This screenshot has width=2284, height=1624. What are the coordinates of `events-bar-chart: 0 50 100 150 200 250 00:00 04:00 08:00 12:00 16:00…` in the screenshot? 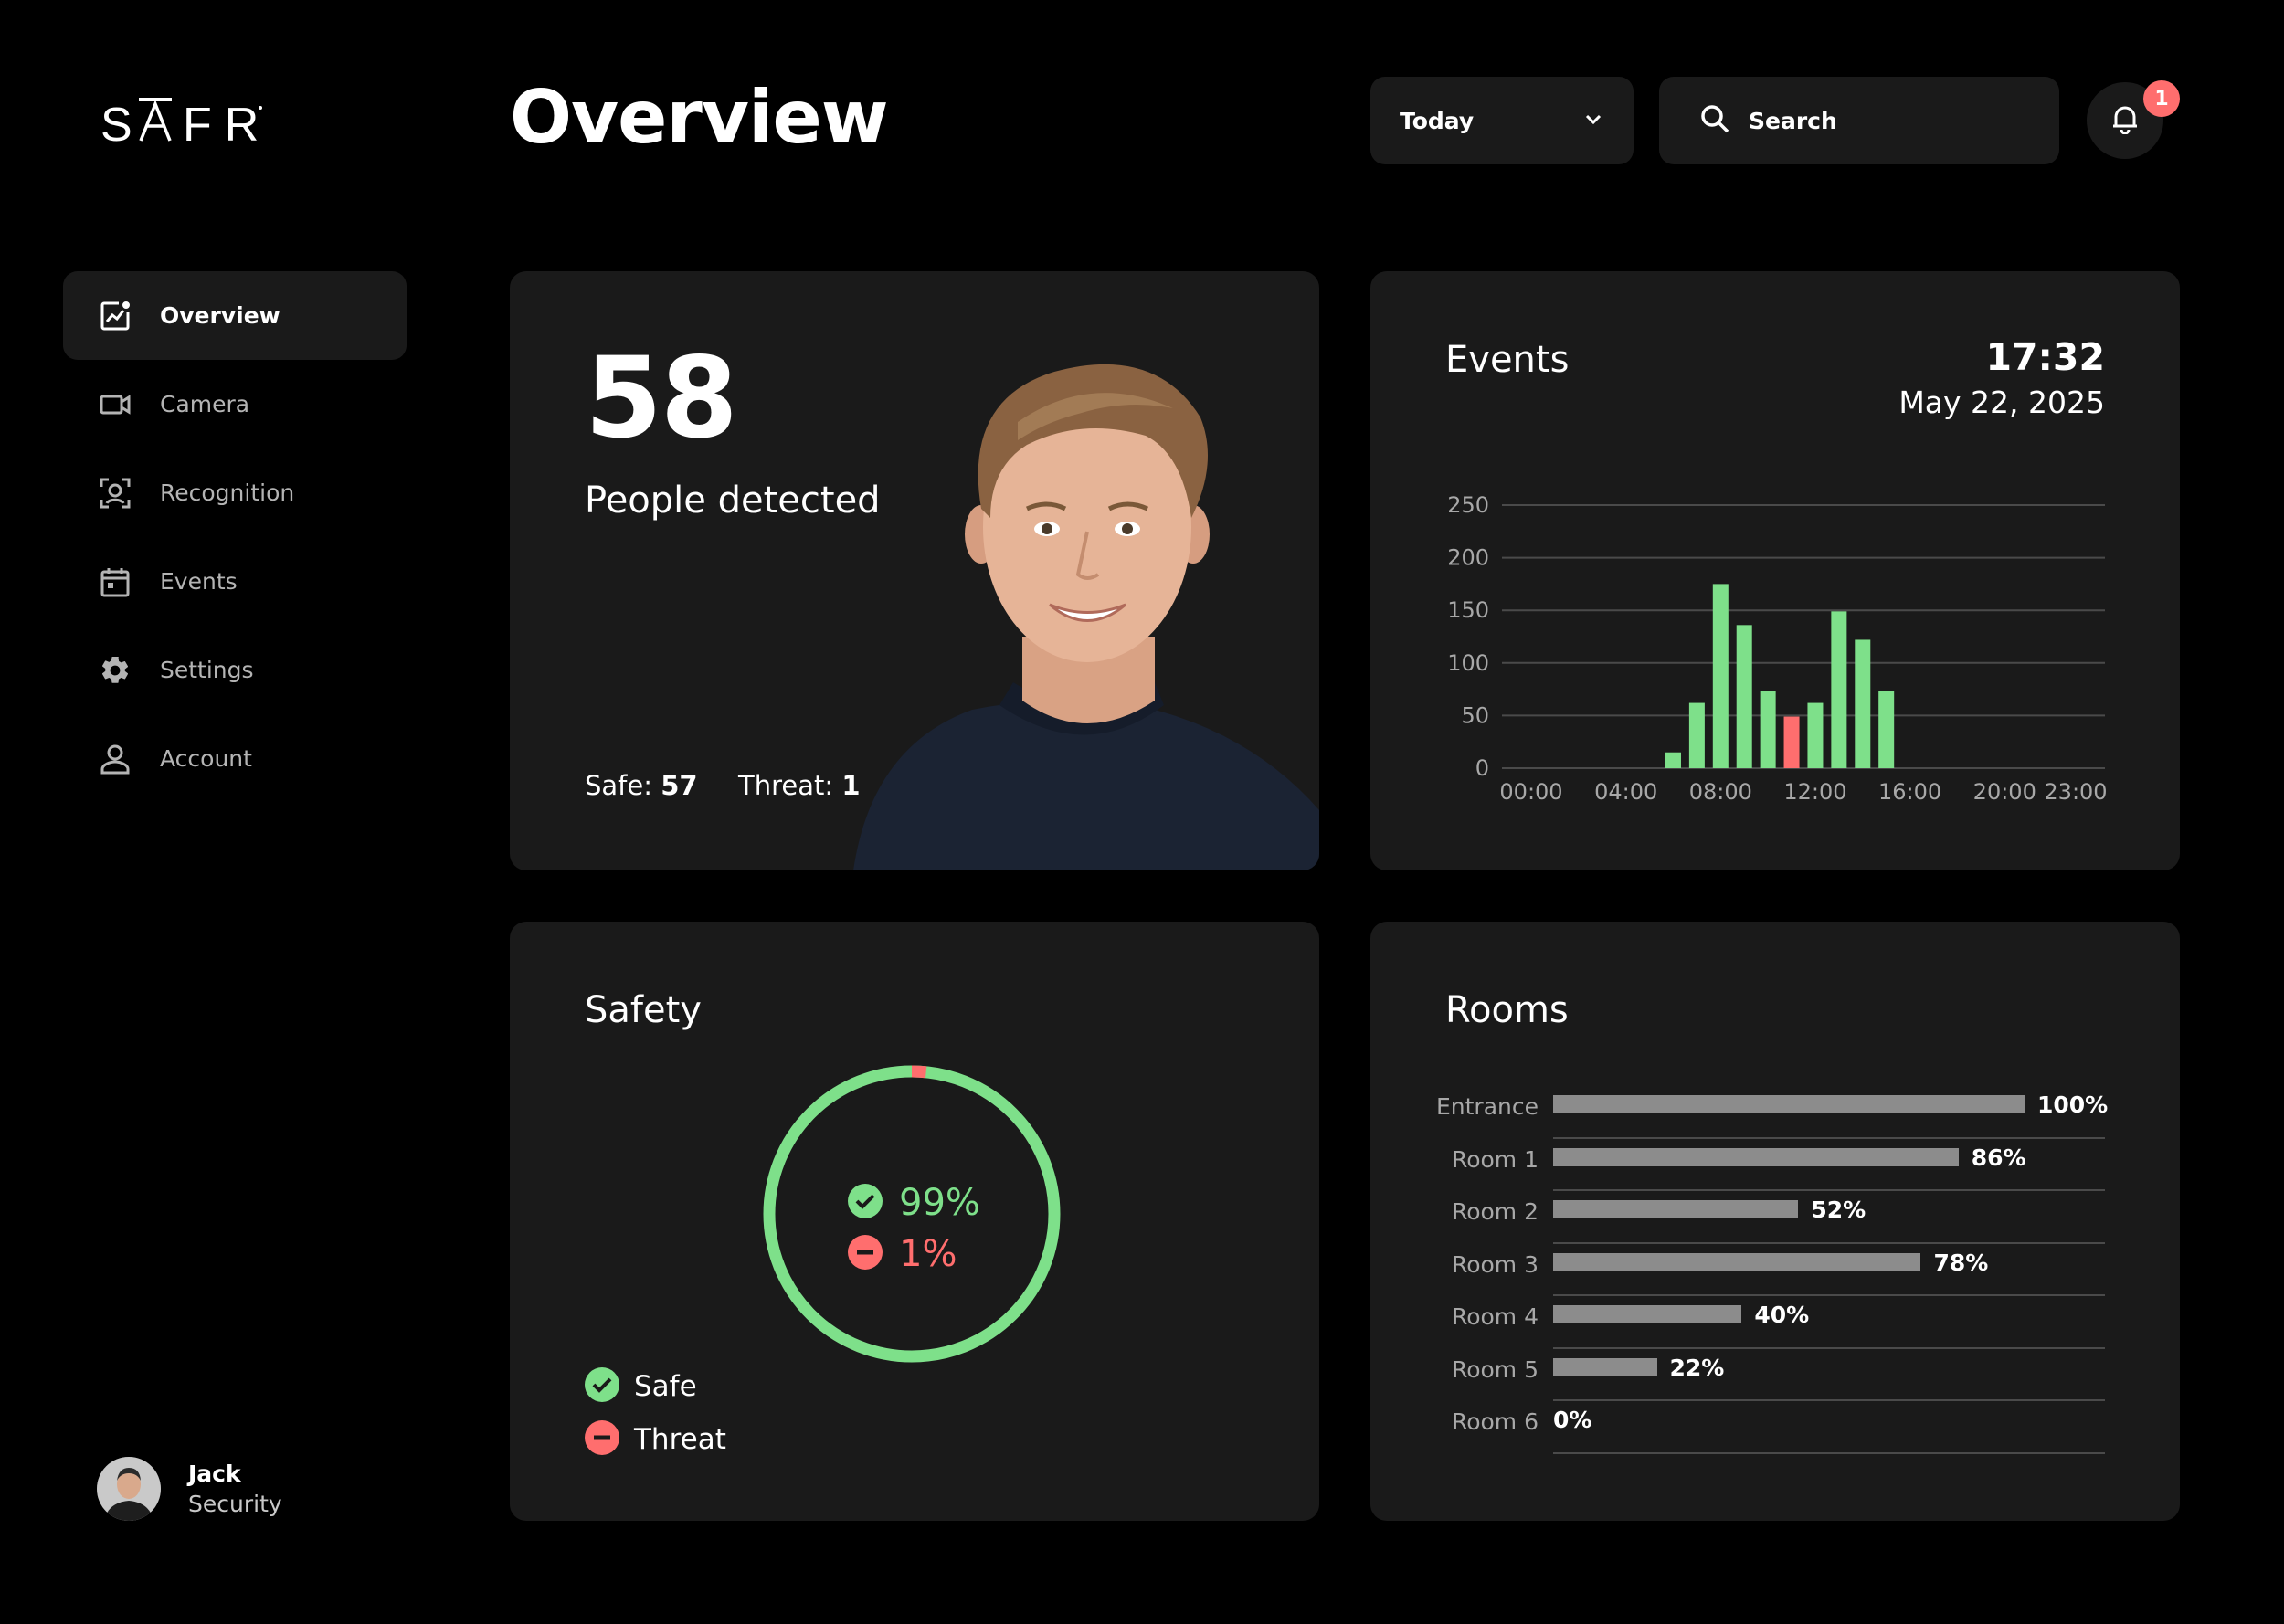 It's located at (1777, 648).